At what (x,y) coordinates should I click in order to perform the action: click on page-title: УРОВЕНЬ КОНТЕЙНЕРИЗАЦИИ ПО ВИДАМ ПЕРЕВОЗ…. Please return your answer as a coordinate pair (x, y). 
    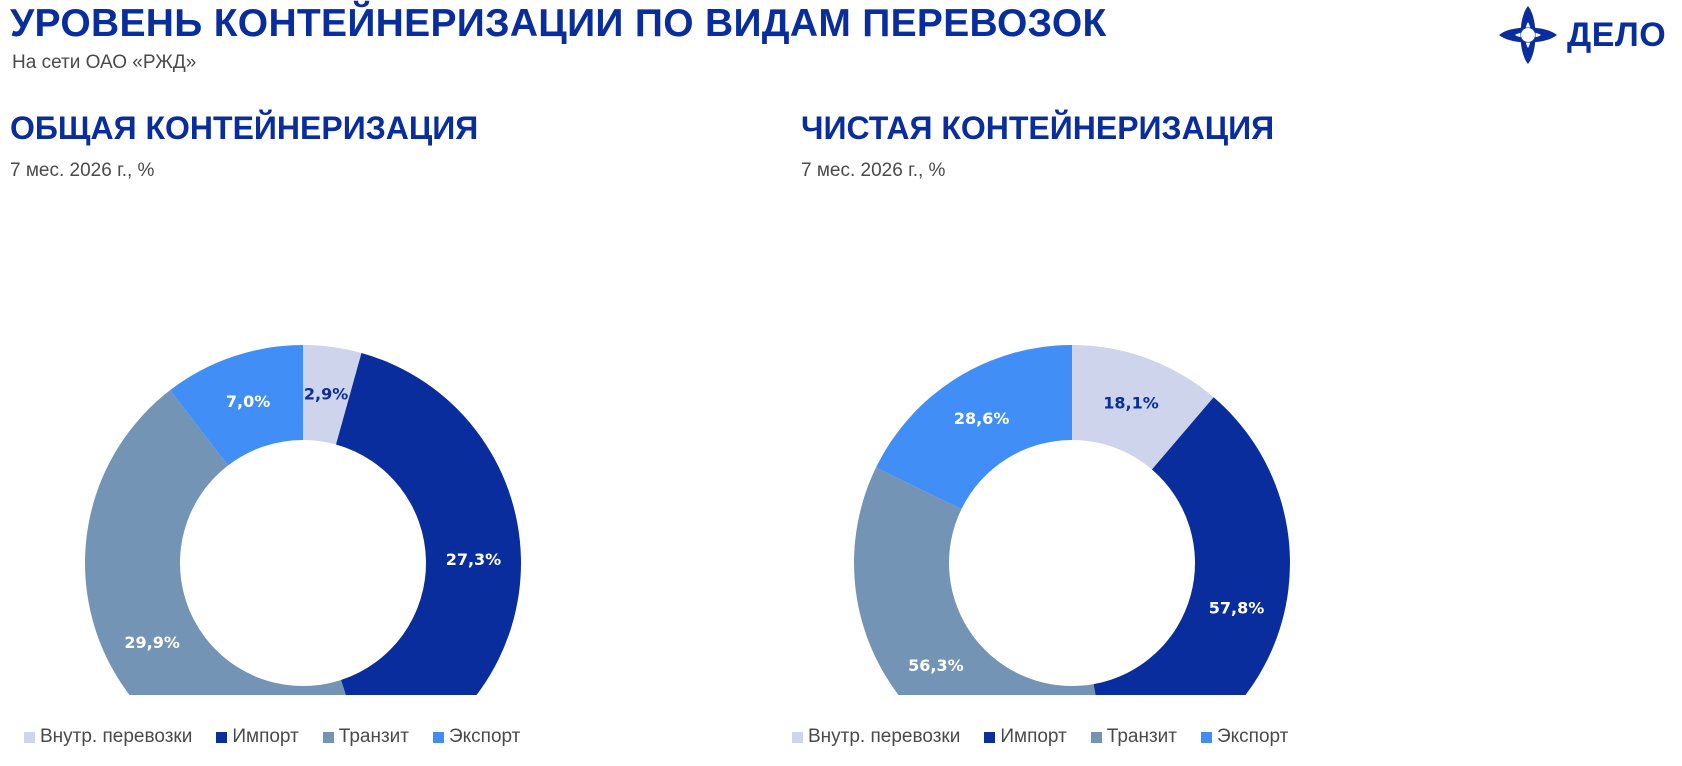
    Looking at the image, I should click on (558, 23).